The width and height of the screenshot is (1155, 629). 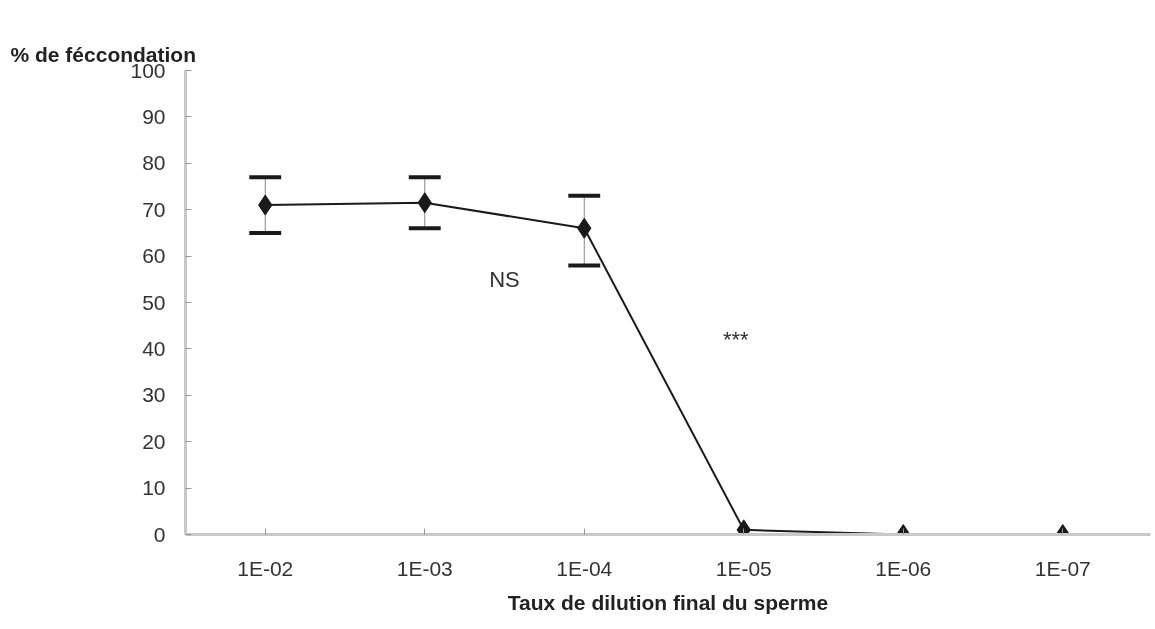 What do you see at coordinates (504, 279) in the screenshot?
I see `annotation: NS` at bounding box center [504, 279].